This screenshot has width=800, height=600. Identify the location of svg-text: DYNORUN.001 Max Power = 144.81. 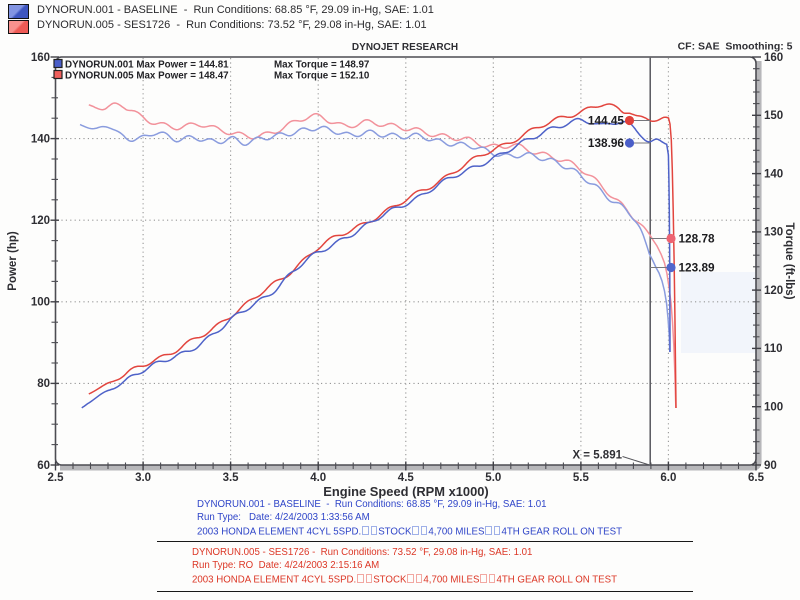
(147, 64).